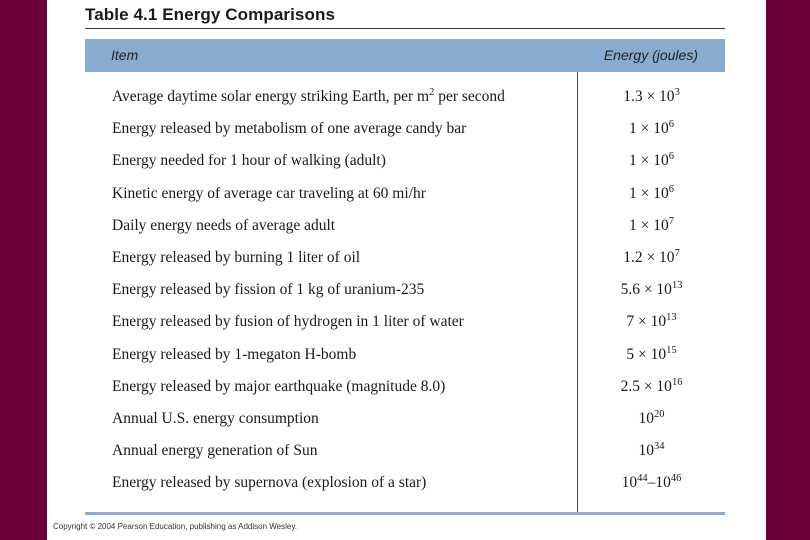 This screenshot has width=810, height=540. I want to click on item-cell: Daily energy needs of average adult, so click(224, 225).